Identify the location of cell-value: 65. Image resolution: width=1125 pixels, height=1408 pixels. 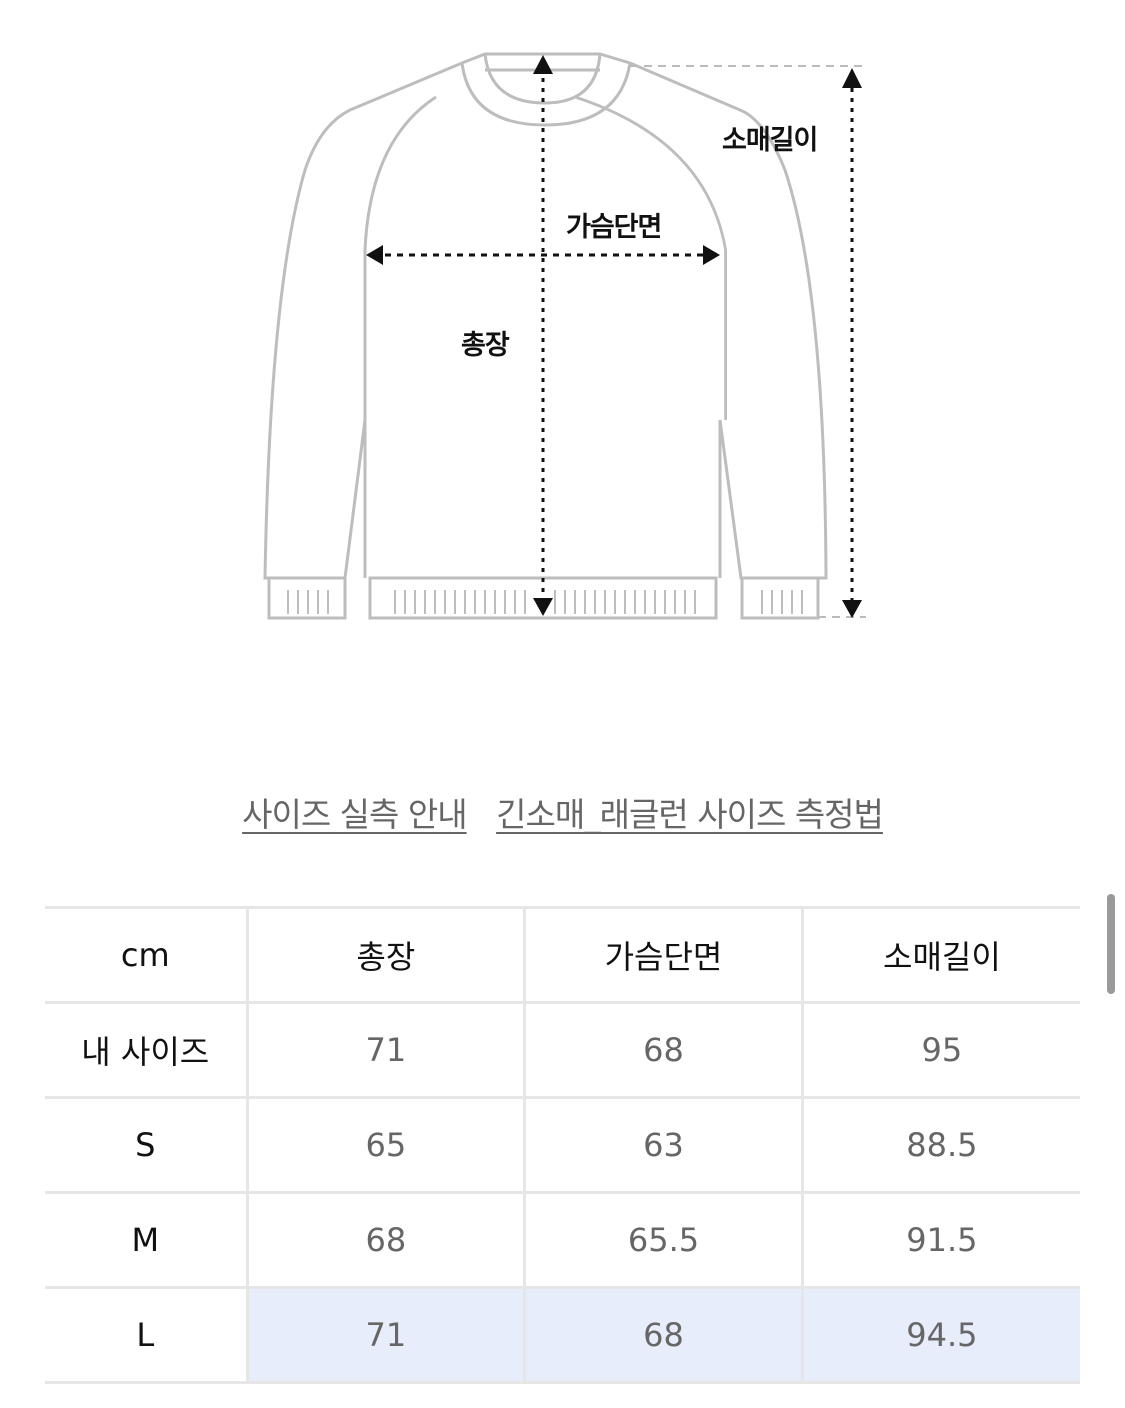
(385, 1145).